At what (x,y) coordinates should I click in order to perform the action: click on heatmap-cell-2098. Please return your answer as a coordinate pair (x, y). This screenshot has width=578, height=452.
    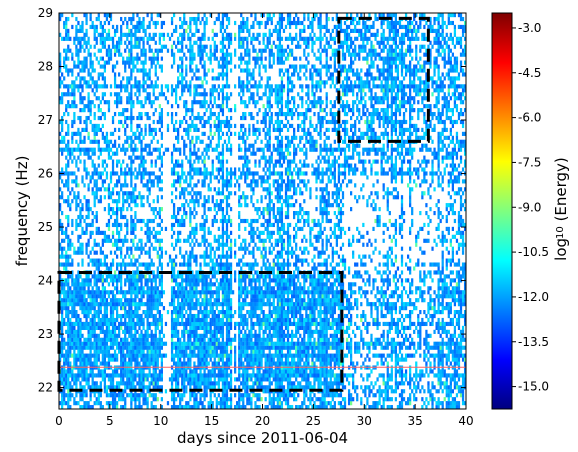
    Looking at the image, I should click on (133, 15).